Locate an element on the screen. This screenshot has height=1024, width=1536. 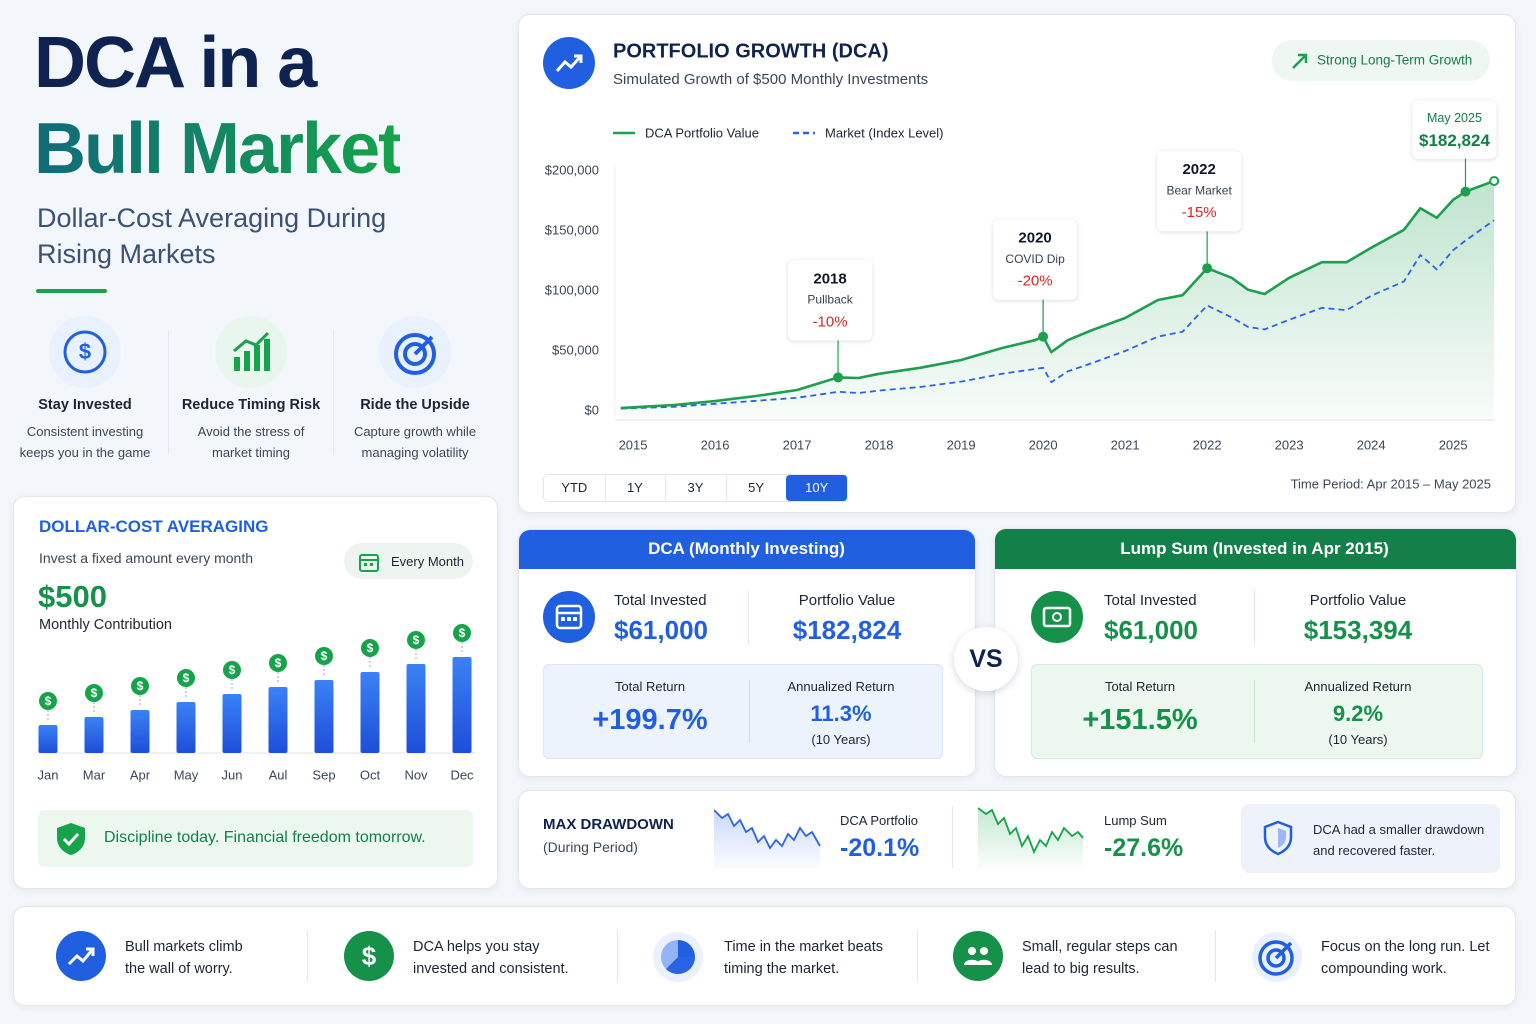
annual-note: (10 Years) is located at coordinates (1358, 739).